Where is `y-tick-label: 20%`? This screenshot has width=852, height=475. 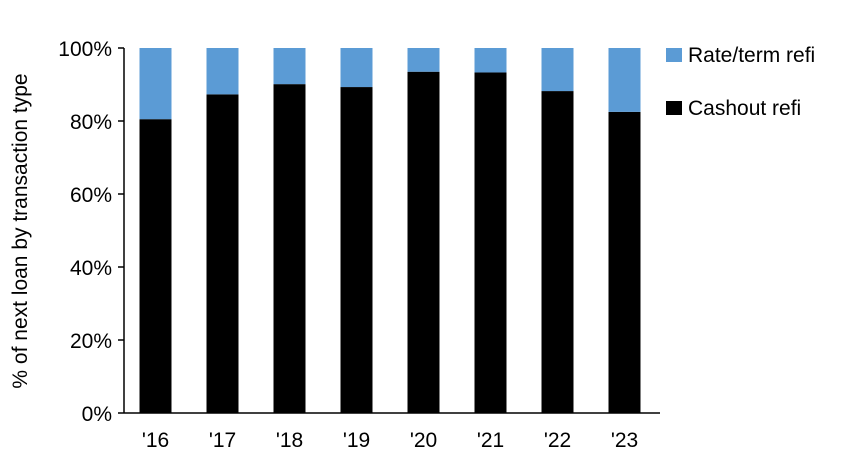
y-tick-label: 20% is located at coordinates (91, 341).